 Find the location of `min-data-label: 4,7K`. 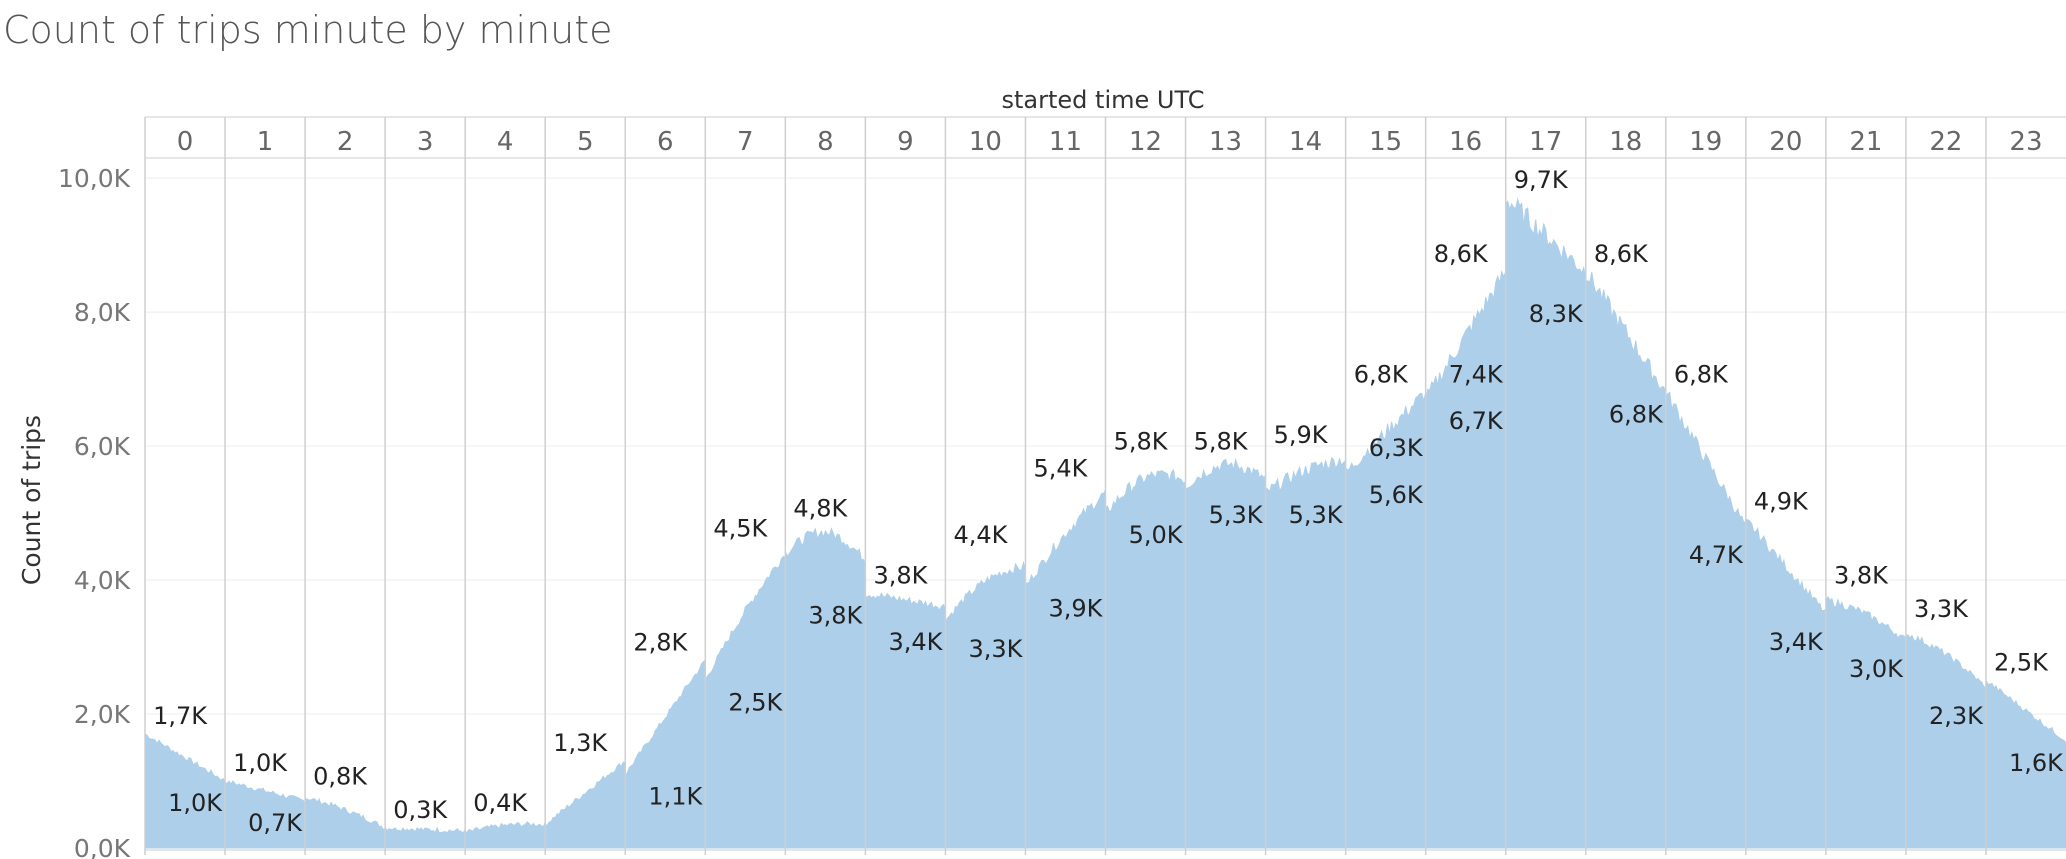

min-data-label: 4,7K is located at coordinates (1716, 555).